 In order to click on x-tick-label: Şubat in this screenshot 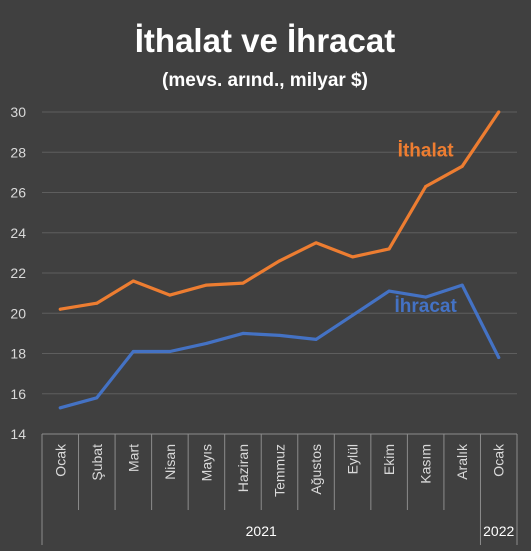, I will do `click(97, 462)`.